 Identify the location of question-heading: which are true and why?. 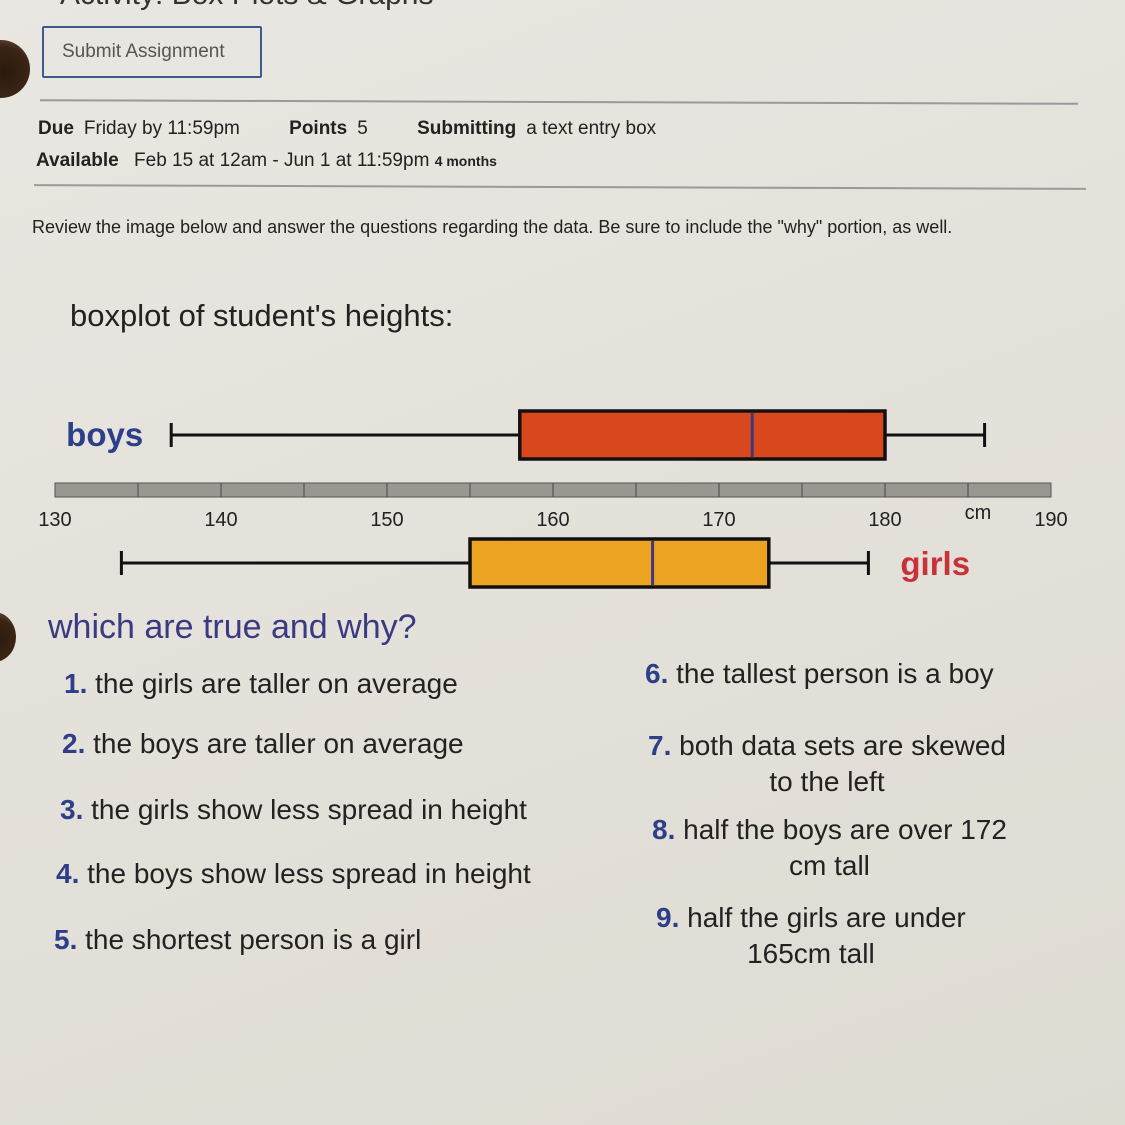
(232, 627).